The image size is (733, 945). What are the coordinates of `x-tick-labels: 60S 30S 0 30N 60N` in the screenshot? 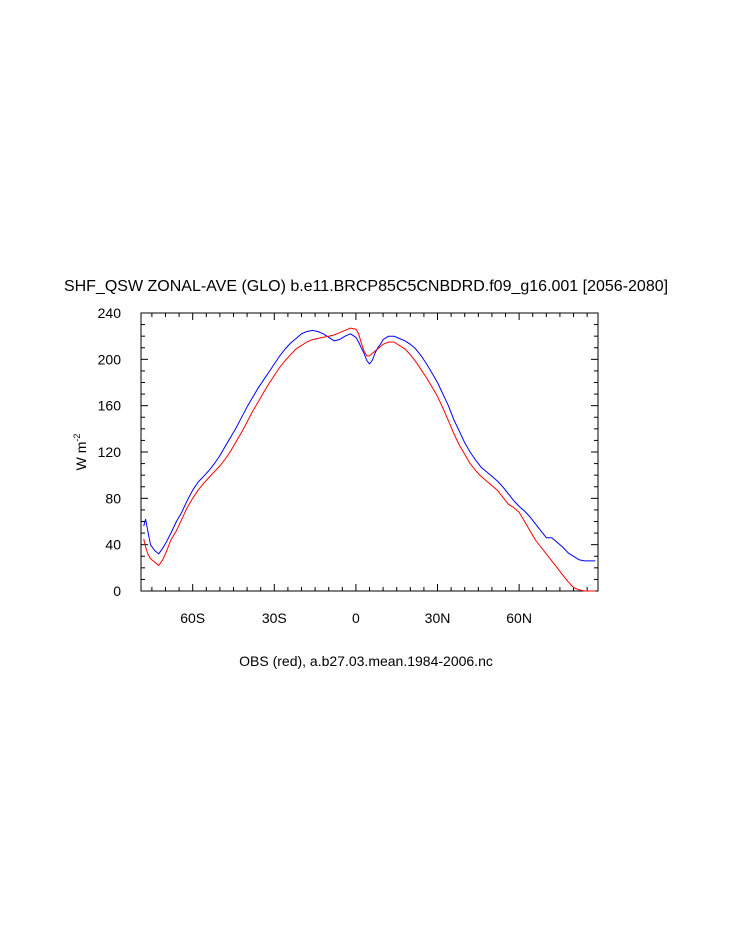 It's located at (356, 618).